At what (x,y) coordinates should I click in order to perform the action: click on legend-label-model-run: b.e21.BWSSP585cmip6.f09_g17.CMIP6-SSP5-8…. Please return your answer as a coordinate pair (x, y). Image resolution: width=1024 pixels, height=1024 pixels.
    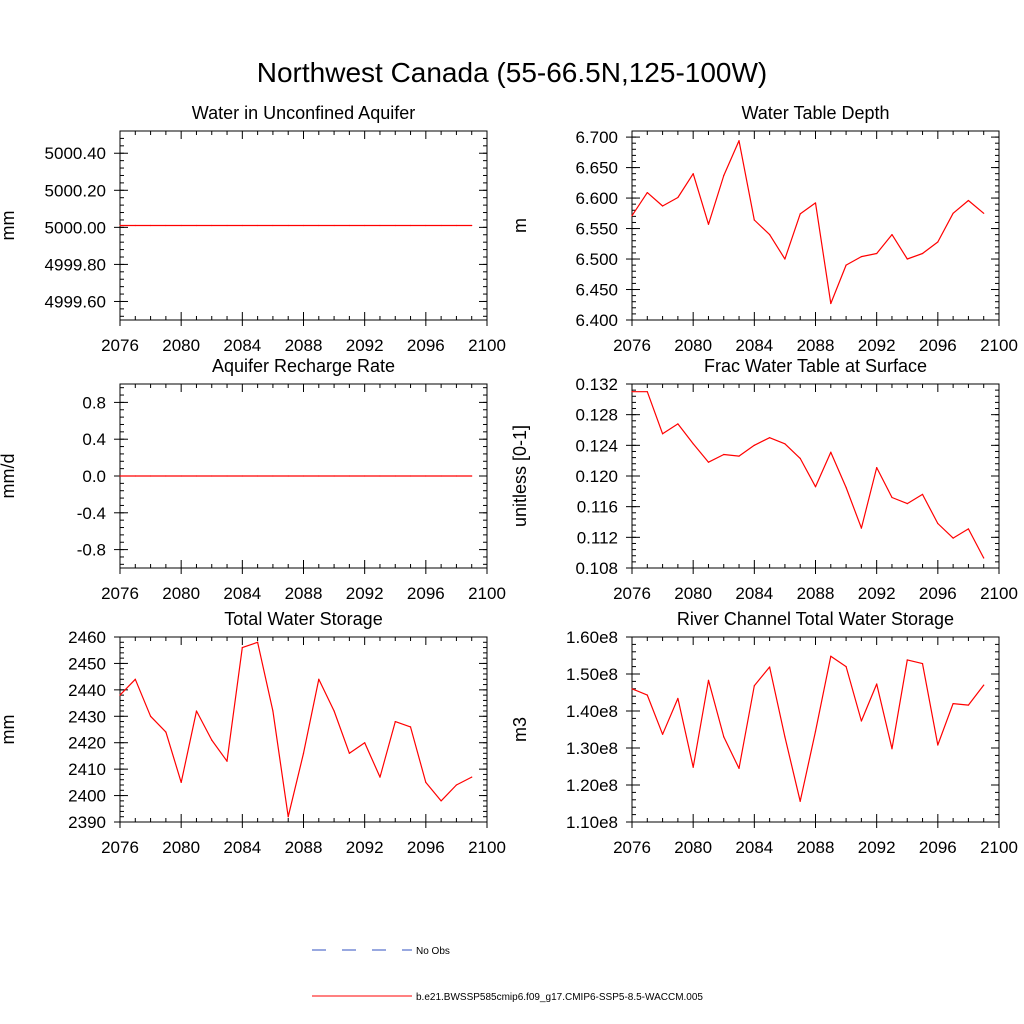
    Looking at the image, I should click on (559, 997).